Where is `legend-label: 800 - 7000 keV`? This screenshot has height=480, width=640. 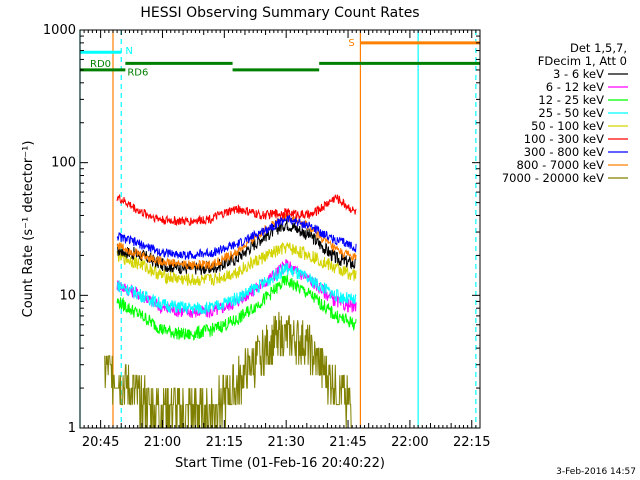 legend-label: 800 - 7000 keV is located at coordinates (560, 165).